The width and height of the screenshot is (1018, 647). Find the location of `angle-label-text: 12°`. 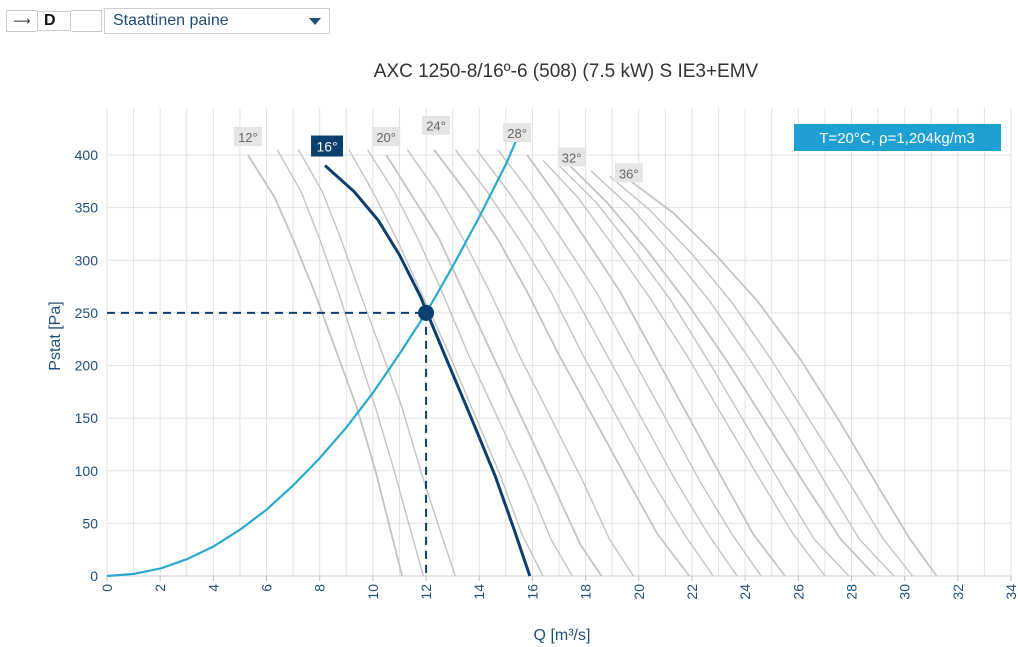

angle-label-text: 12° is located at coordinates (248, 137).